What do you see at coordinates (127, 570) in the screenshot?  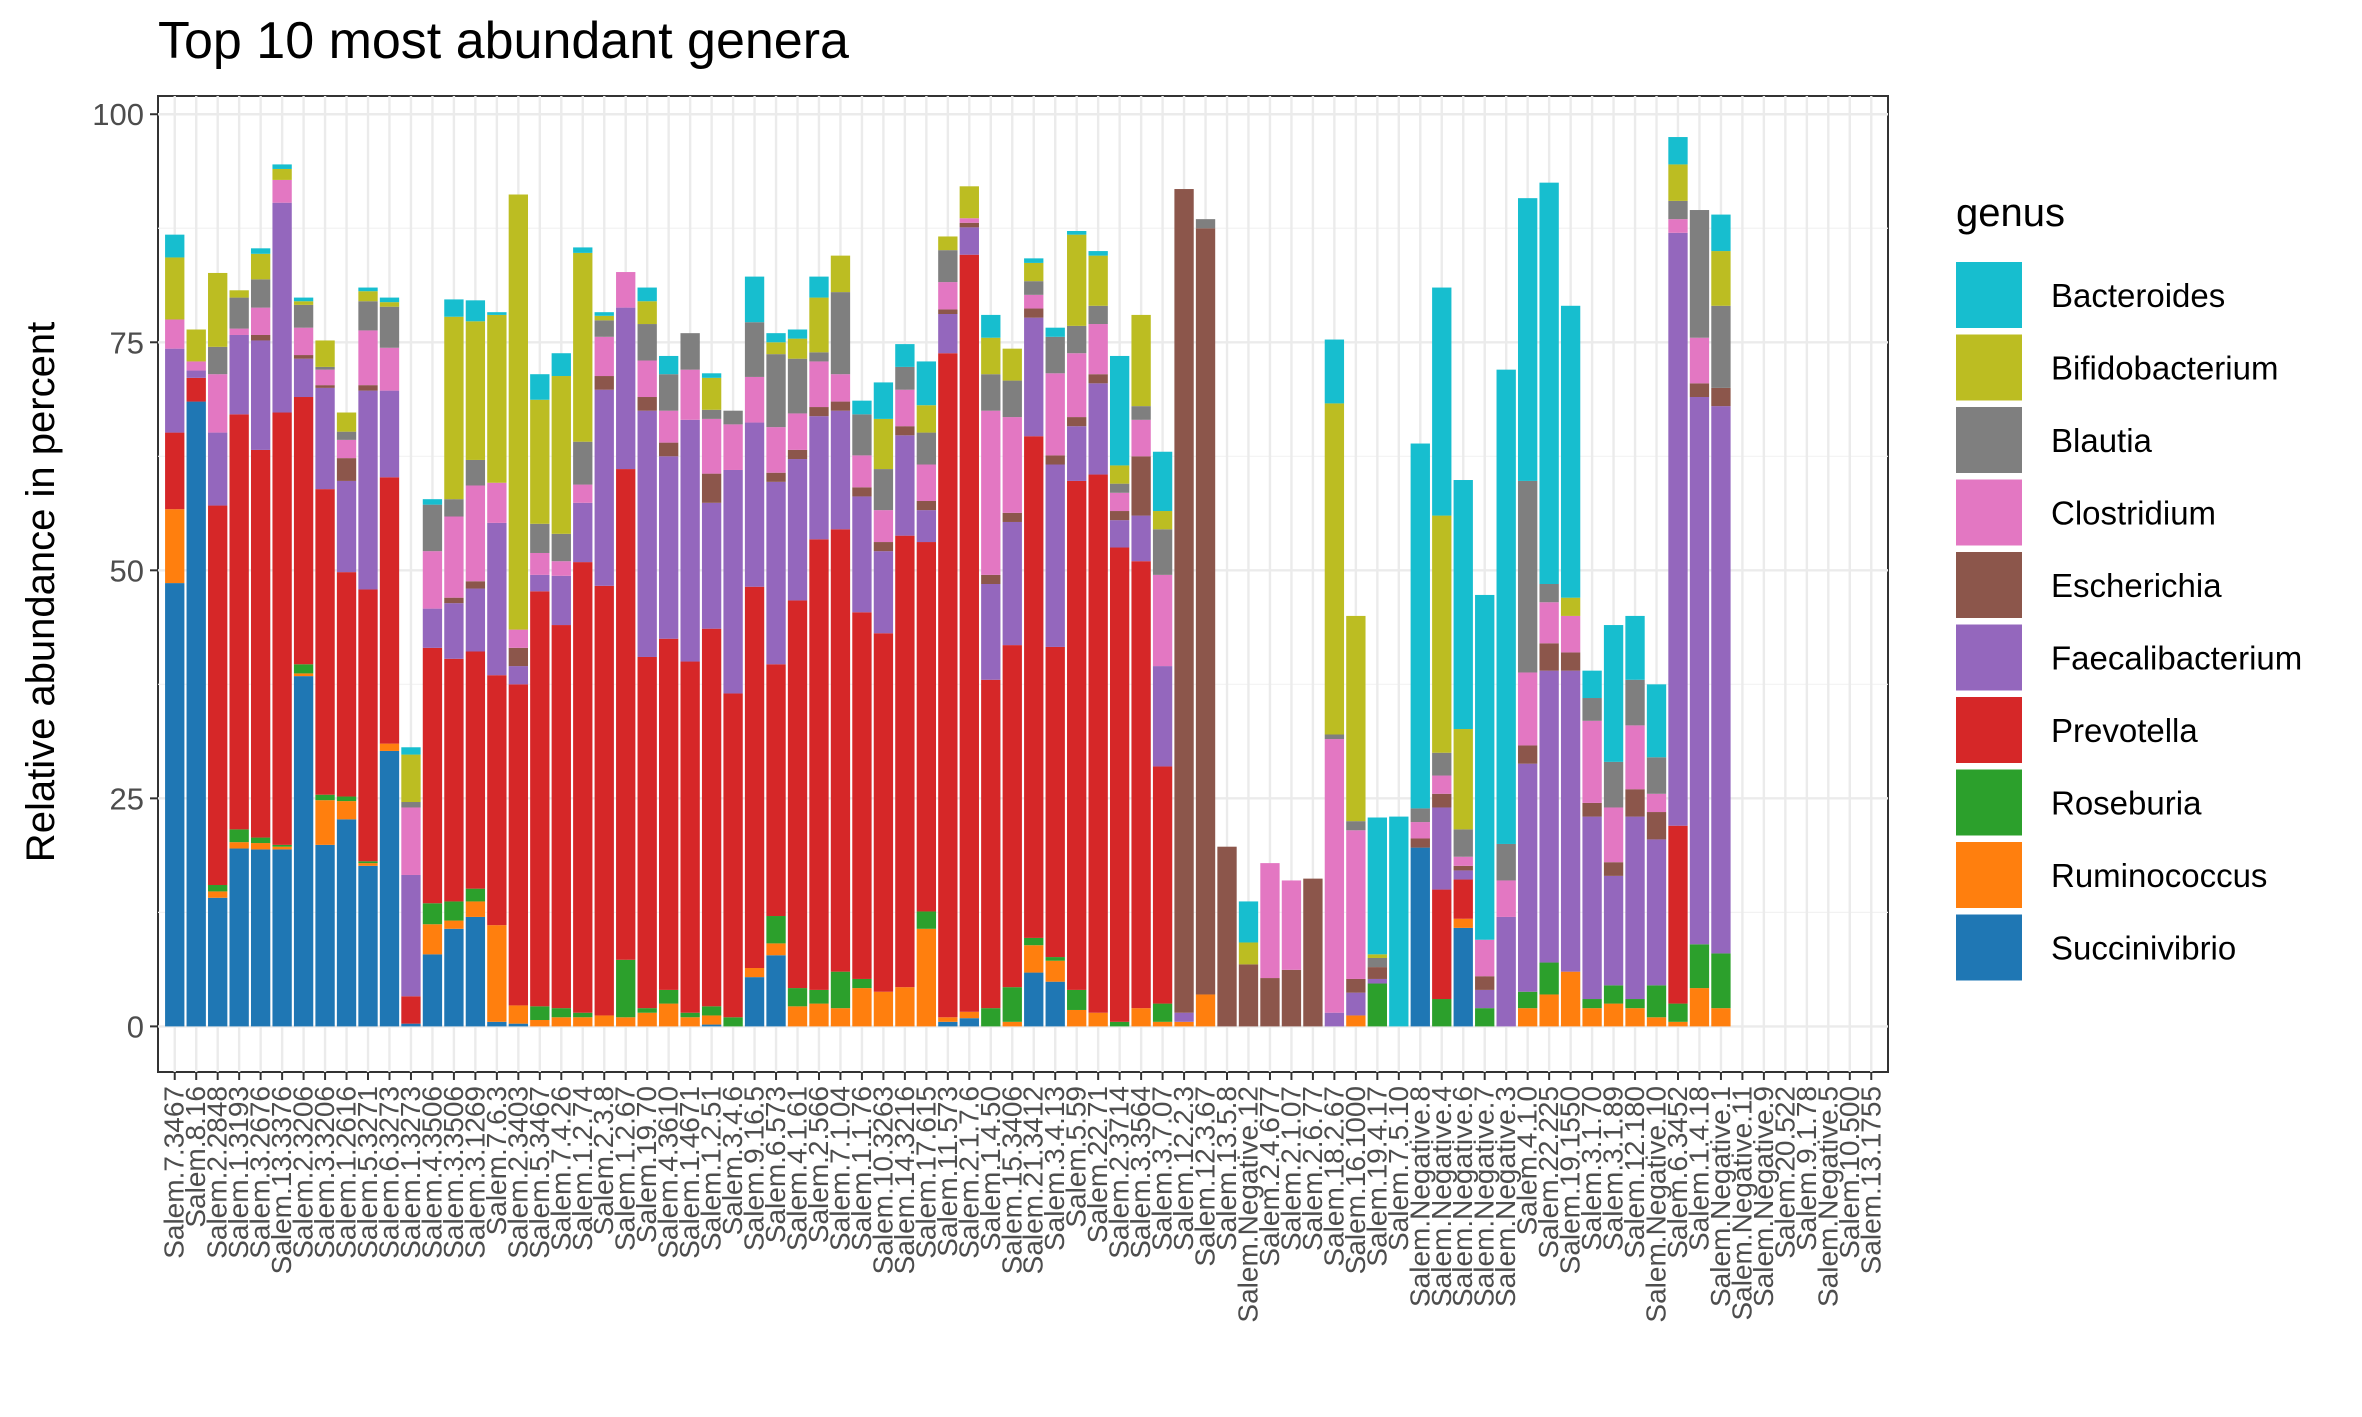 I see `y-tick-label: 50` at bounding box center [127, 570].